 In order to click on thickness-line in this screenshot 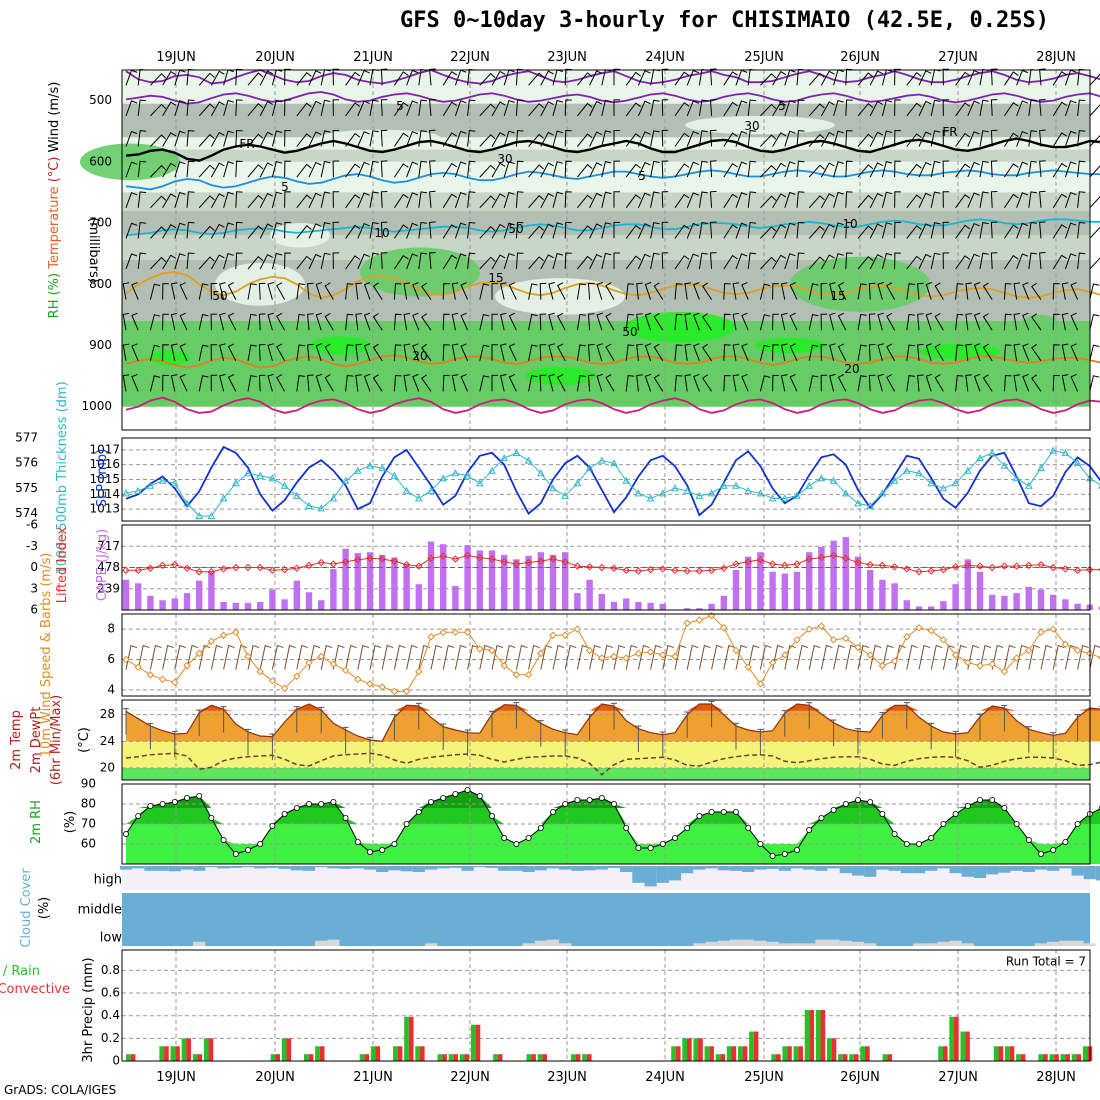, I will do `click(612, 483)`.